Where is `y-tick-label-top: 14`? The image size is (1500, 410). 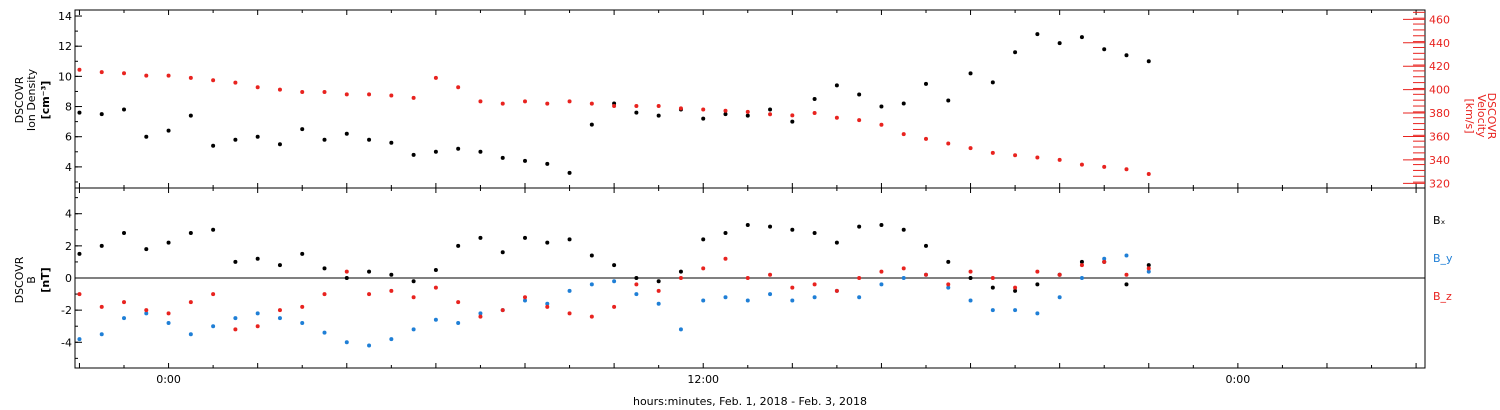 y-tick-label-top: 14 is located at coordinates (65, 16).